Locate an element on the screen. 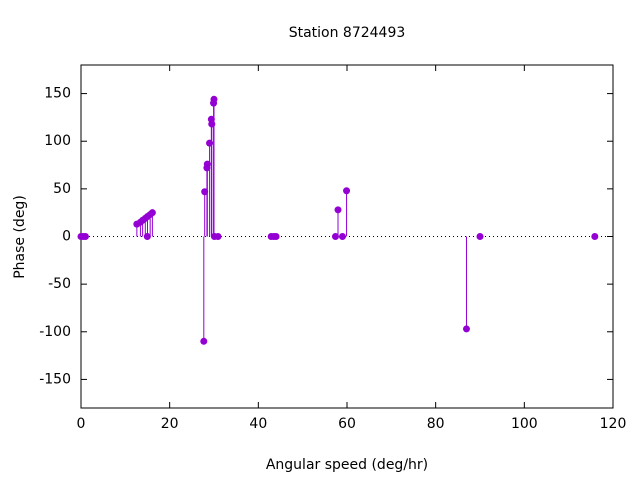 The image size is (640, 480). x-tick-label: 120 is located at coordinates (613, 424).